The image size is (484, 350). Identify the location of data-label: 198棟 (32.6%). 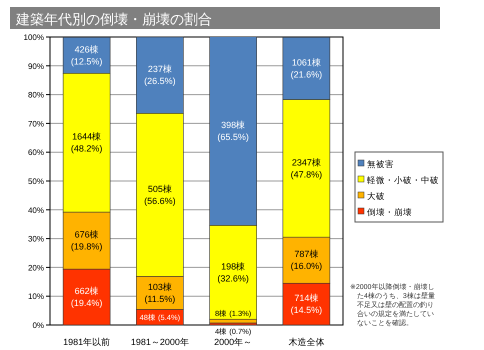
(233, 272).